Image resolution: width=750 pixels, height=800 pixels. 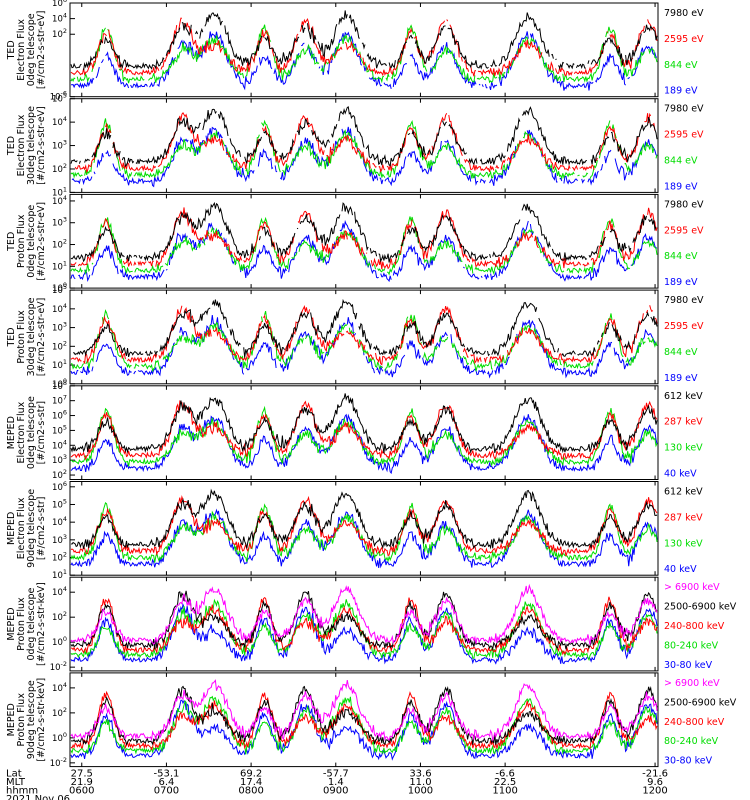 I want to click on y-axis-title-line: [#/cm2-s-str], so click(x=41, y=432).